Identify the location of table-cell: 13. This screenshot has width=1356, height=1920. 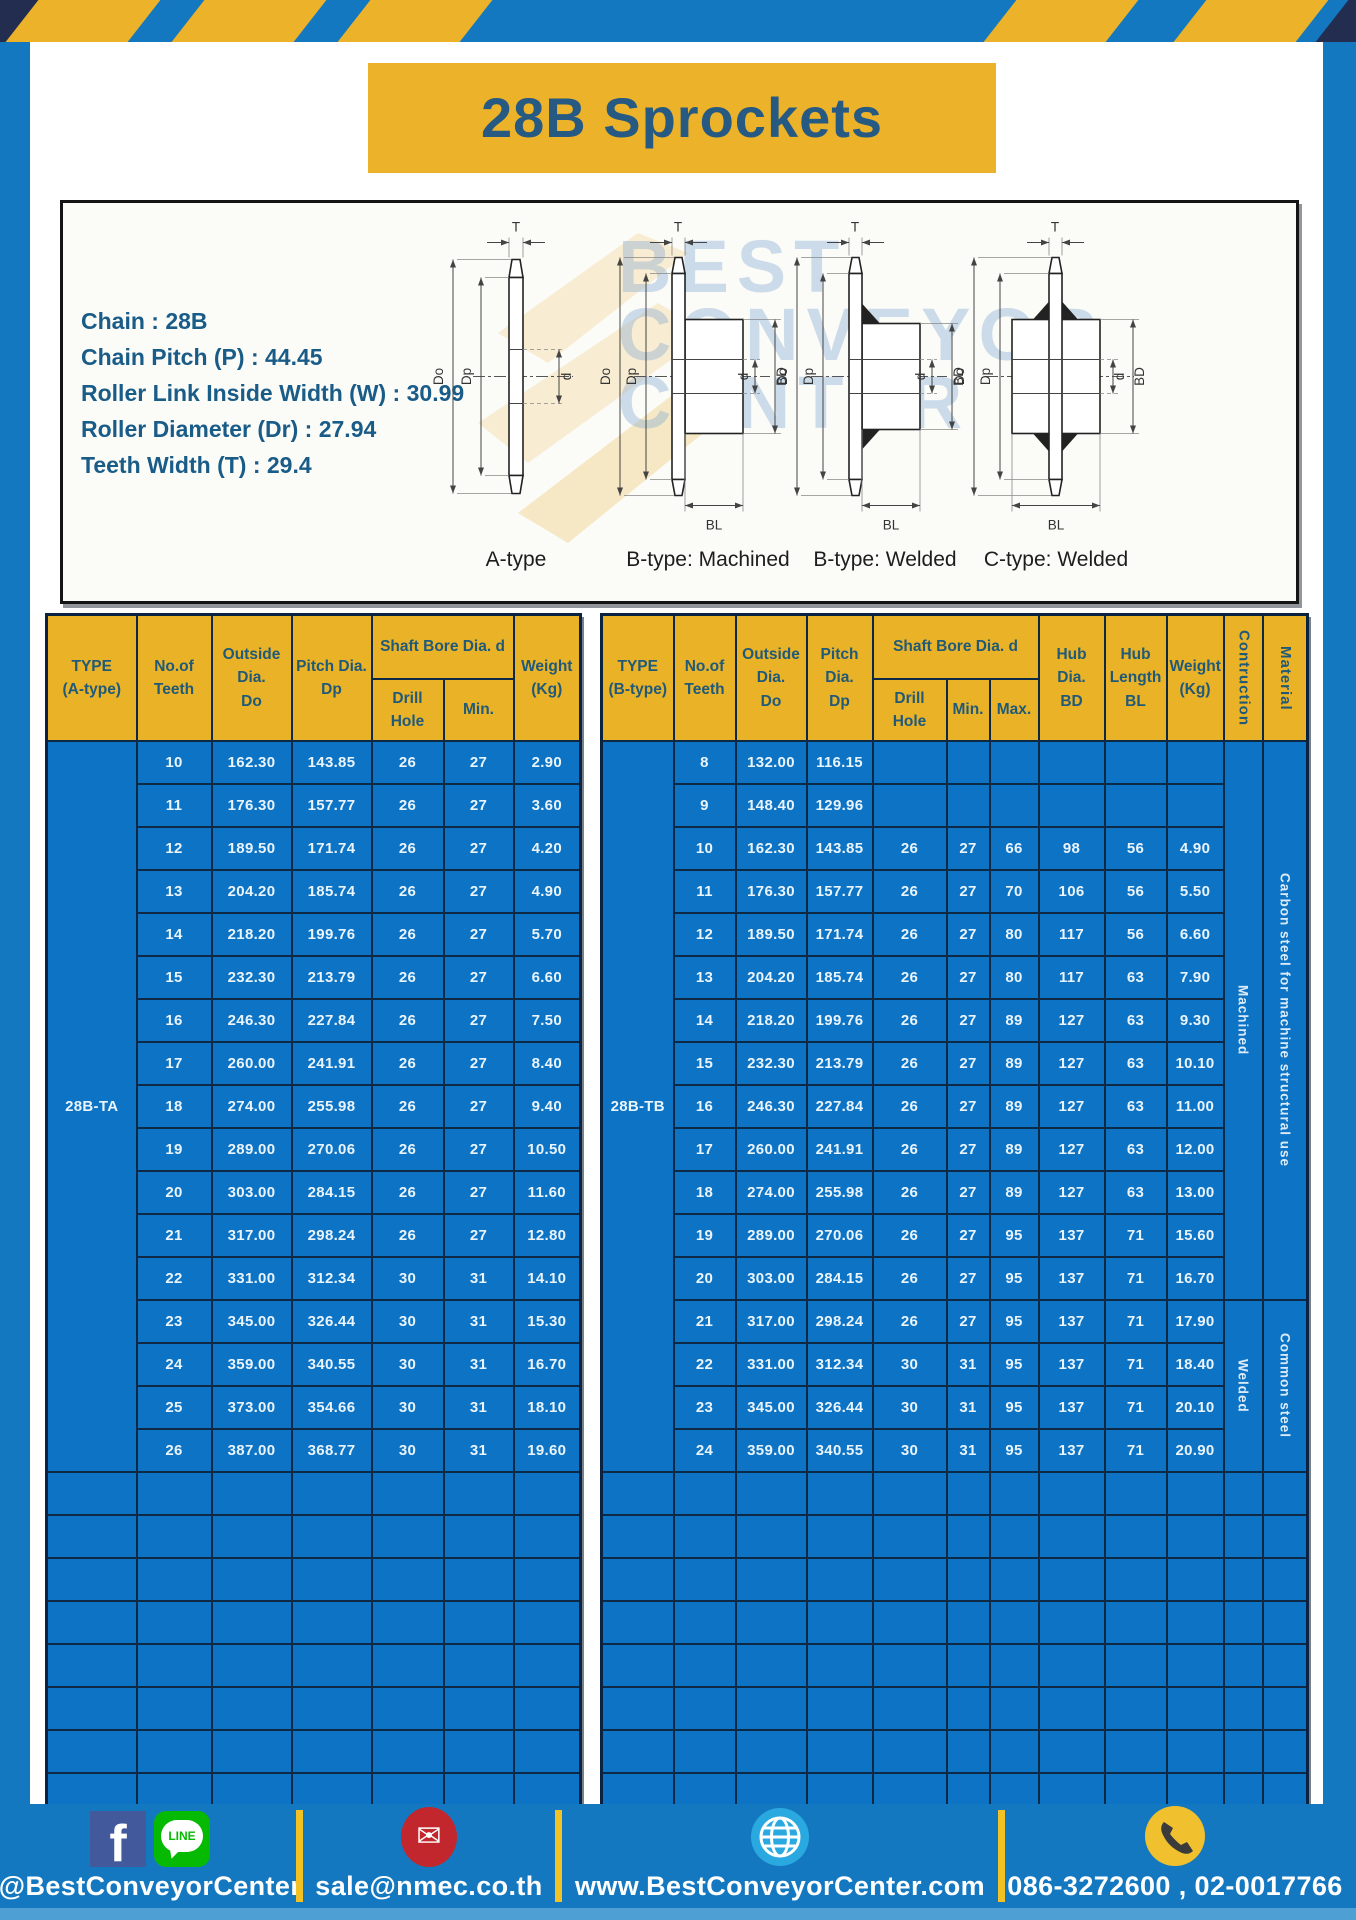
(174, 891).